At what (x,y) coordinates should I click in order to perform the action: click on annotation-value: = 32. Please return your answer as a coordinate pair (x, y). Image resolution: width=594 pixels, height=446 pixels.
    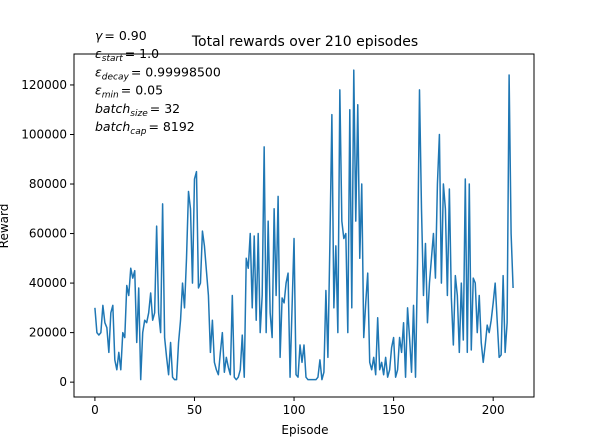
    Looking at the image, I should click on (165, 108).